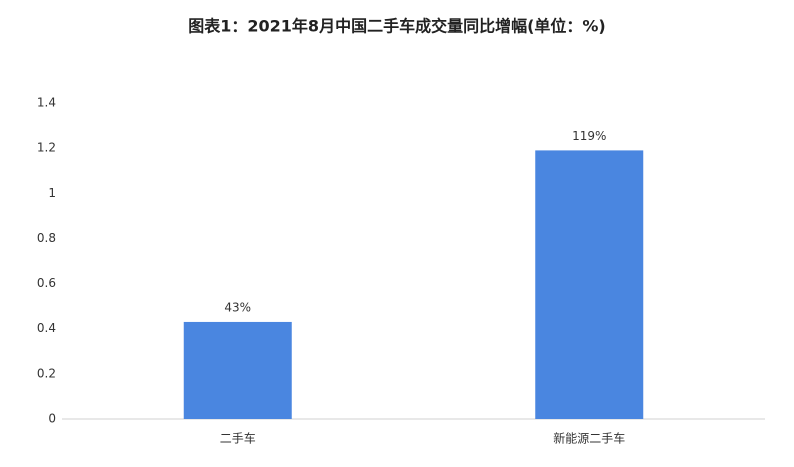  What do you see at coordinates (46, 238) in the screenshot?
I see `y-tick-label: 0.8` at bounding box center [46, 238].